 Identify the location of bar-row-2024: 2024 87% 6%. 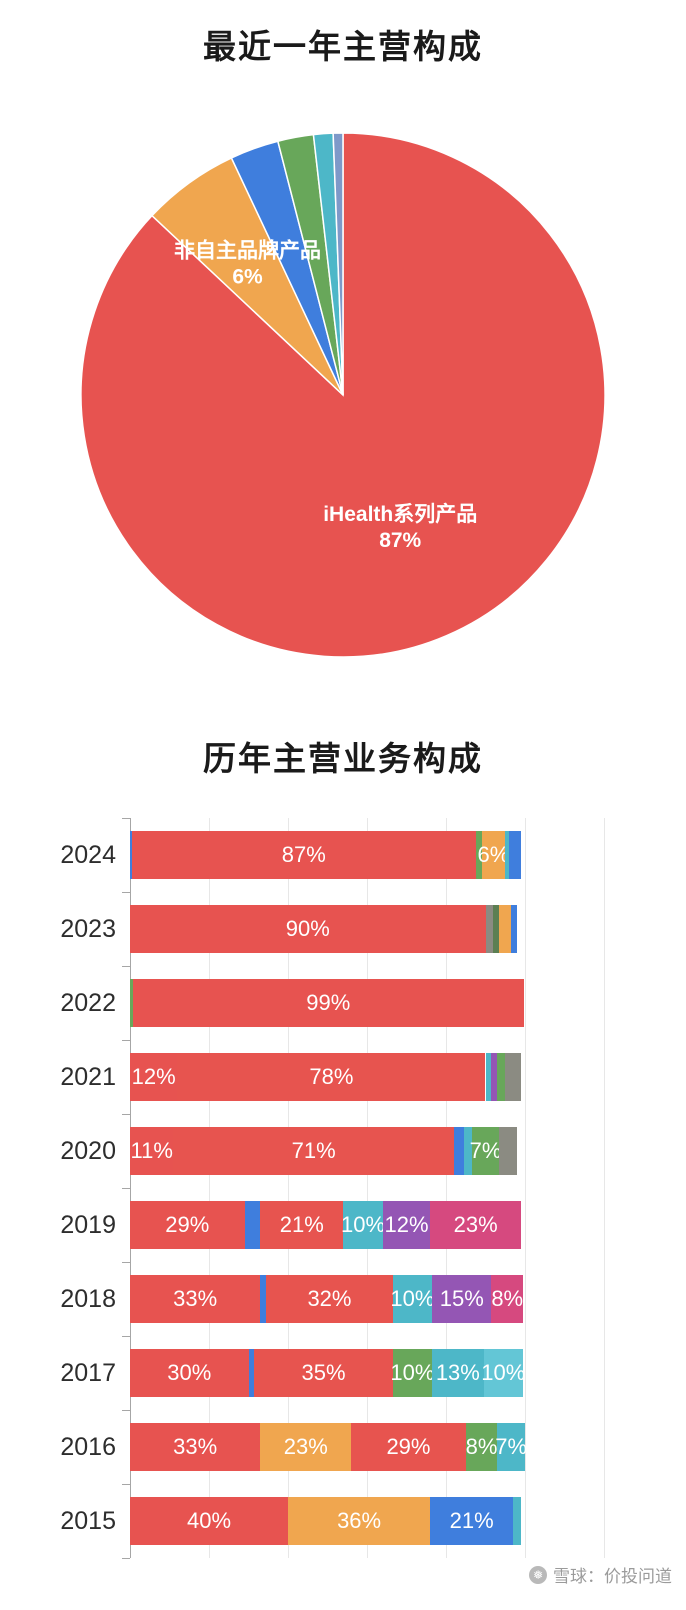
(343, 855).